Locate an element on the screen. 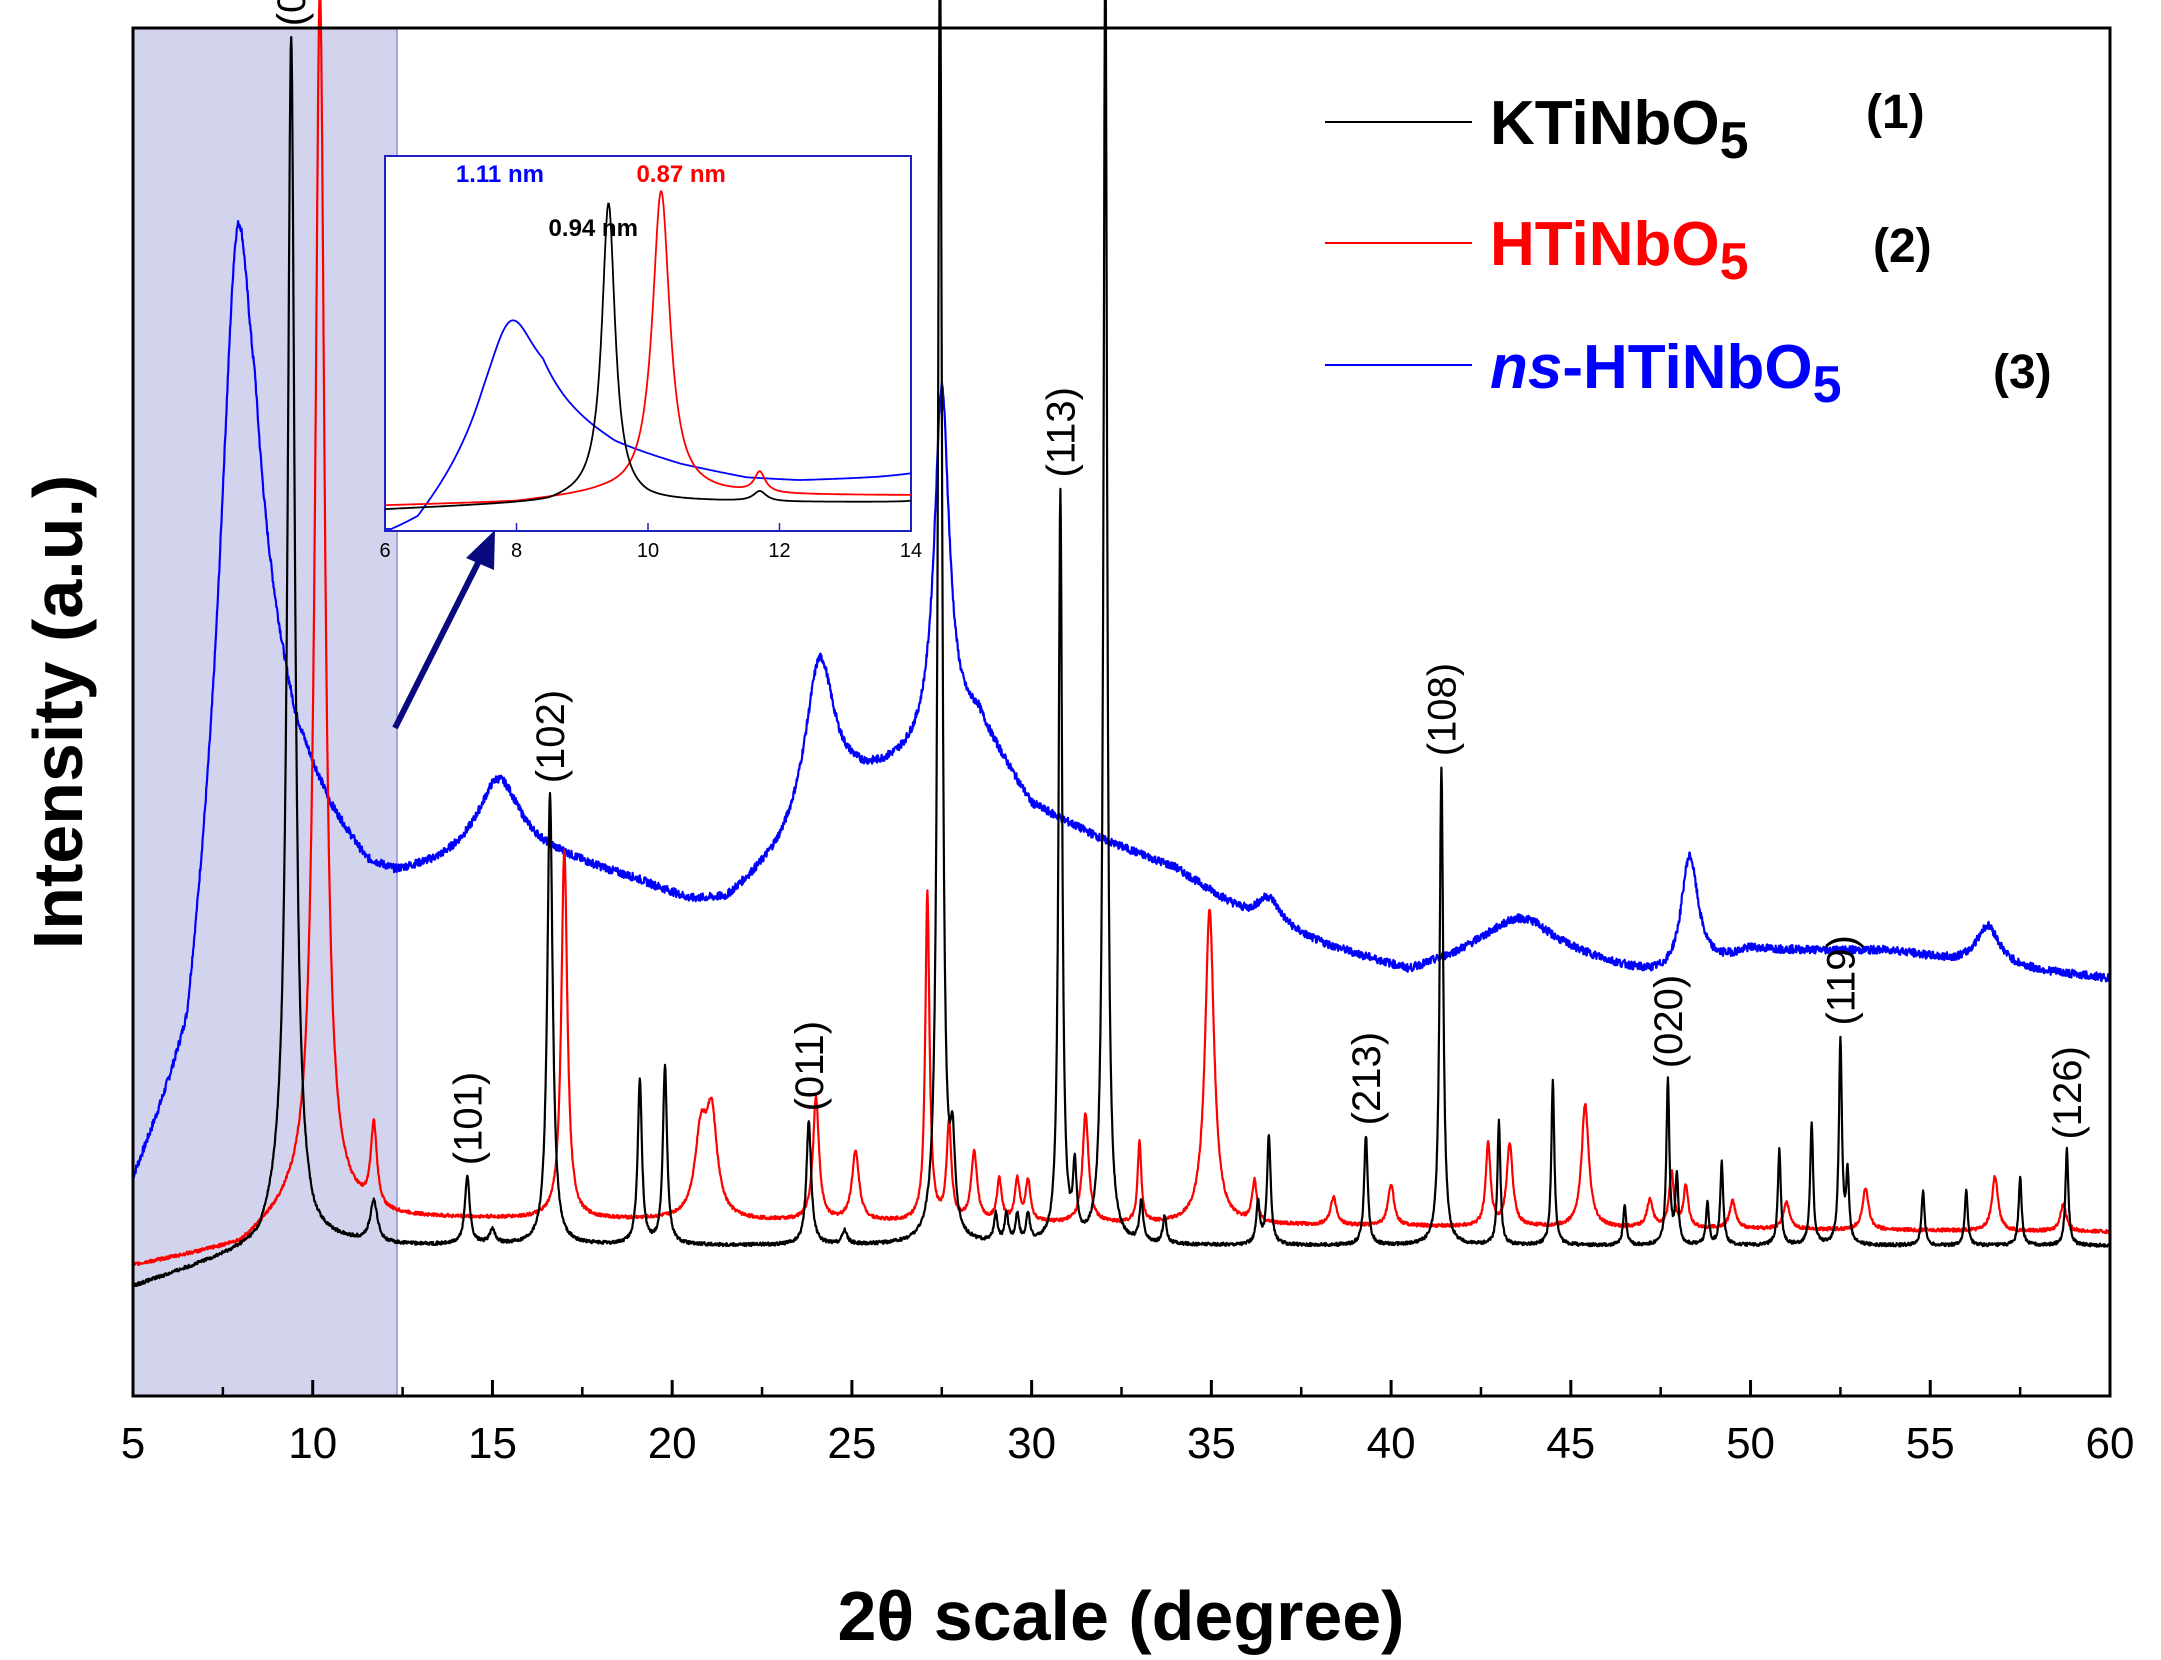 This screenshot has width=2161, height=1660. inset-series-line-ns-htinbo5 is located at coordinates (648, 424).